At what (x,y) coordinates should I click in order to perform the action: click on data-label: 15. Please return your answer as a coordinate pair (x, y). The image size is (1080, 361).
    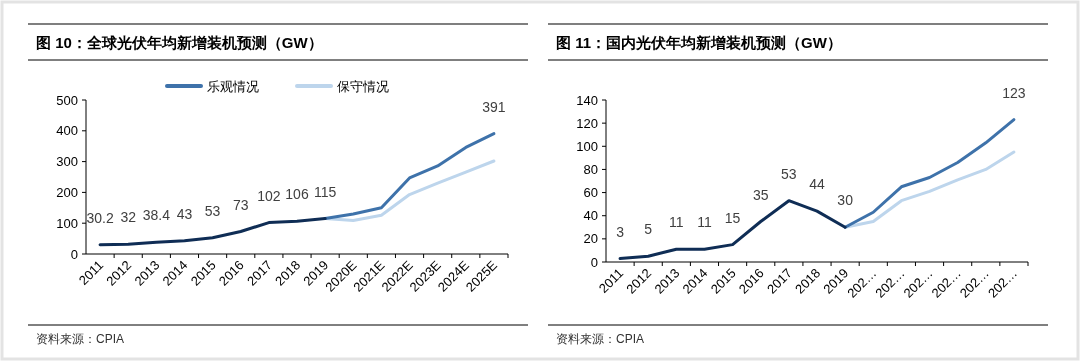
    Looking at the image, I should click on (732, 217).